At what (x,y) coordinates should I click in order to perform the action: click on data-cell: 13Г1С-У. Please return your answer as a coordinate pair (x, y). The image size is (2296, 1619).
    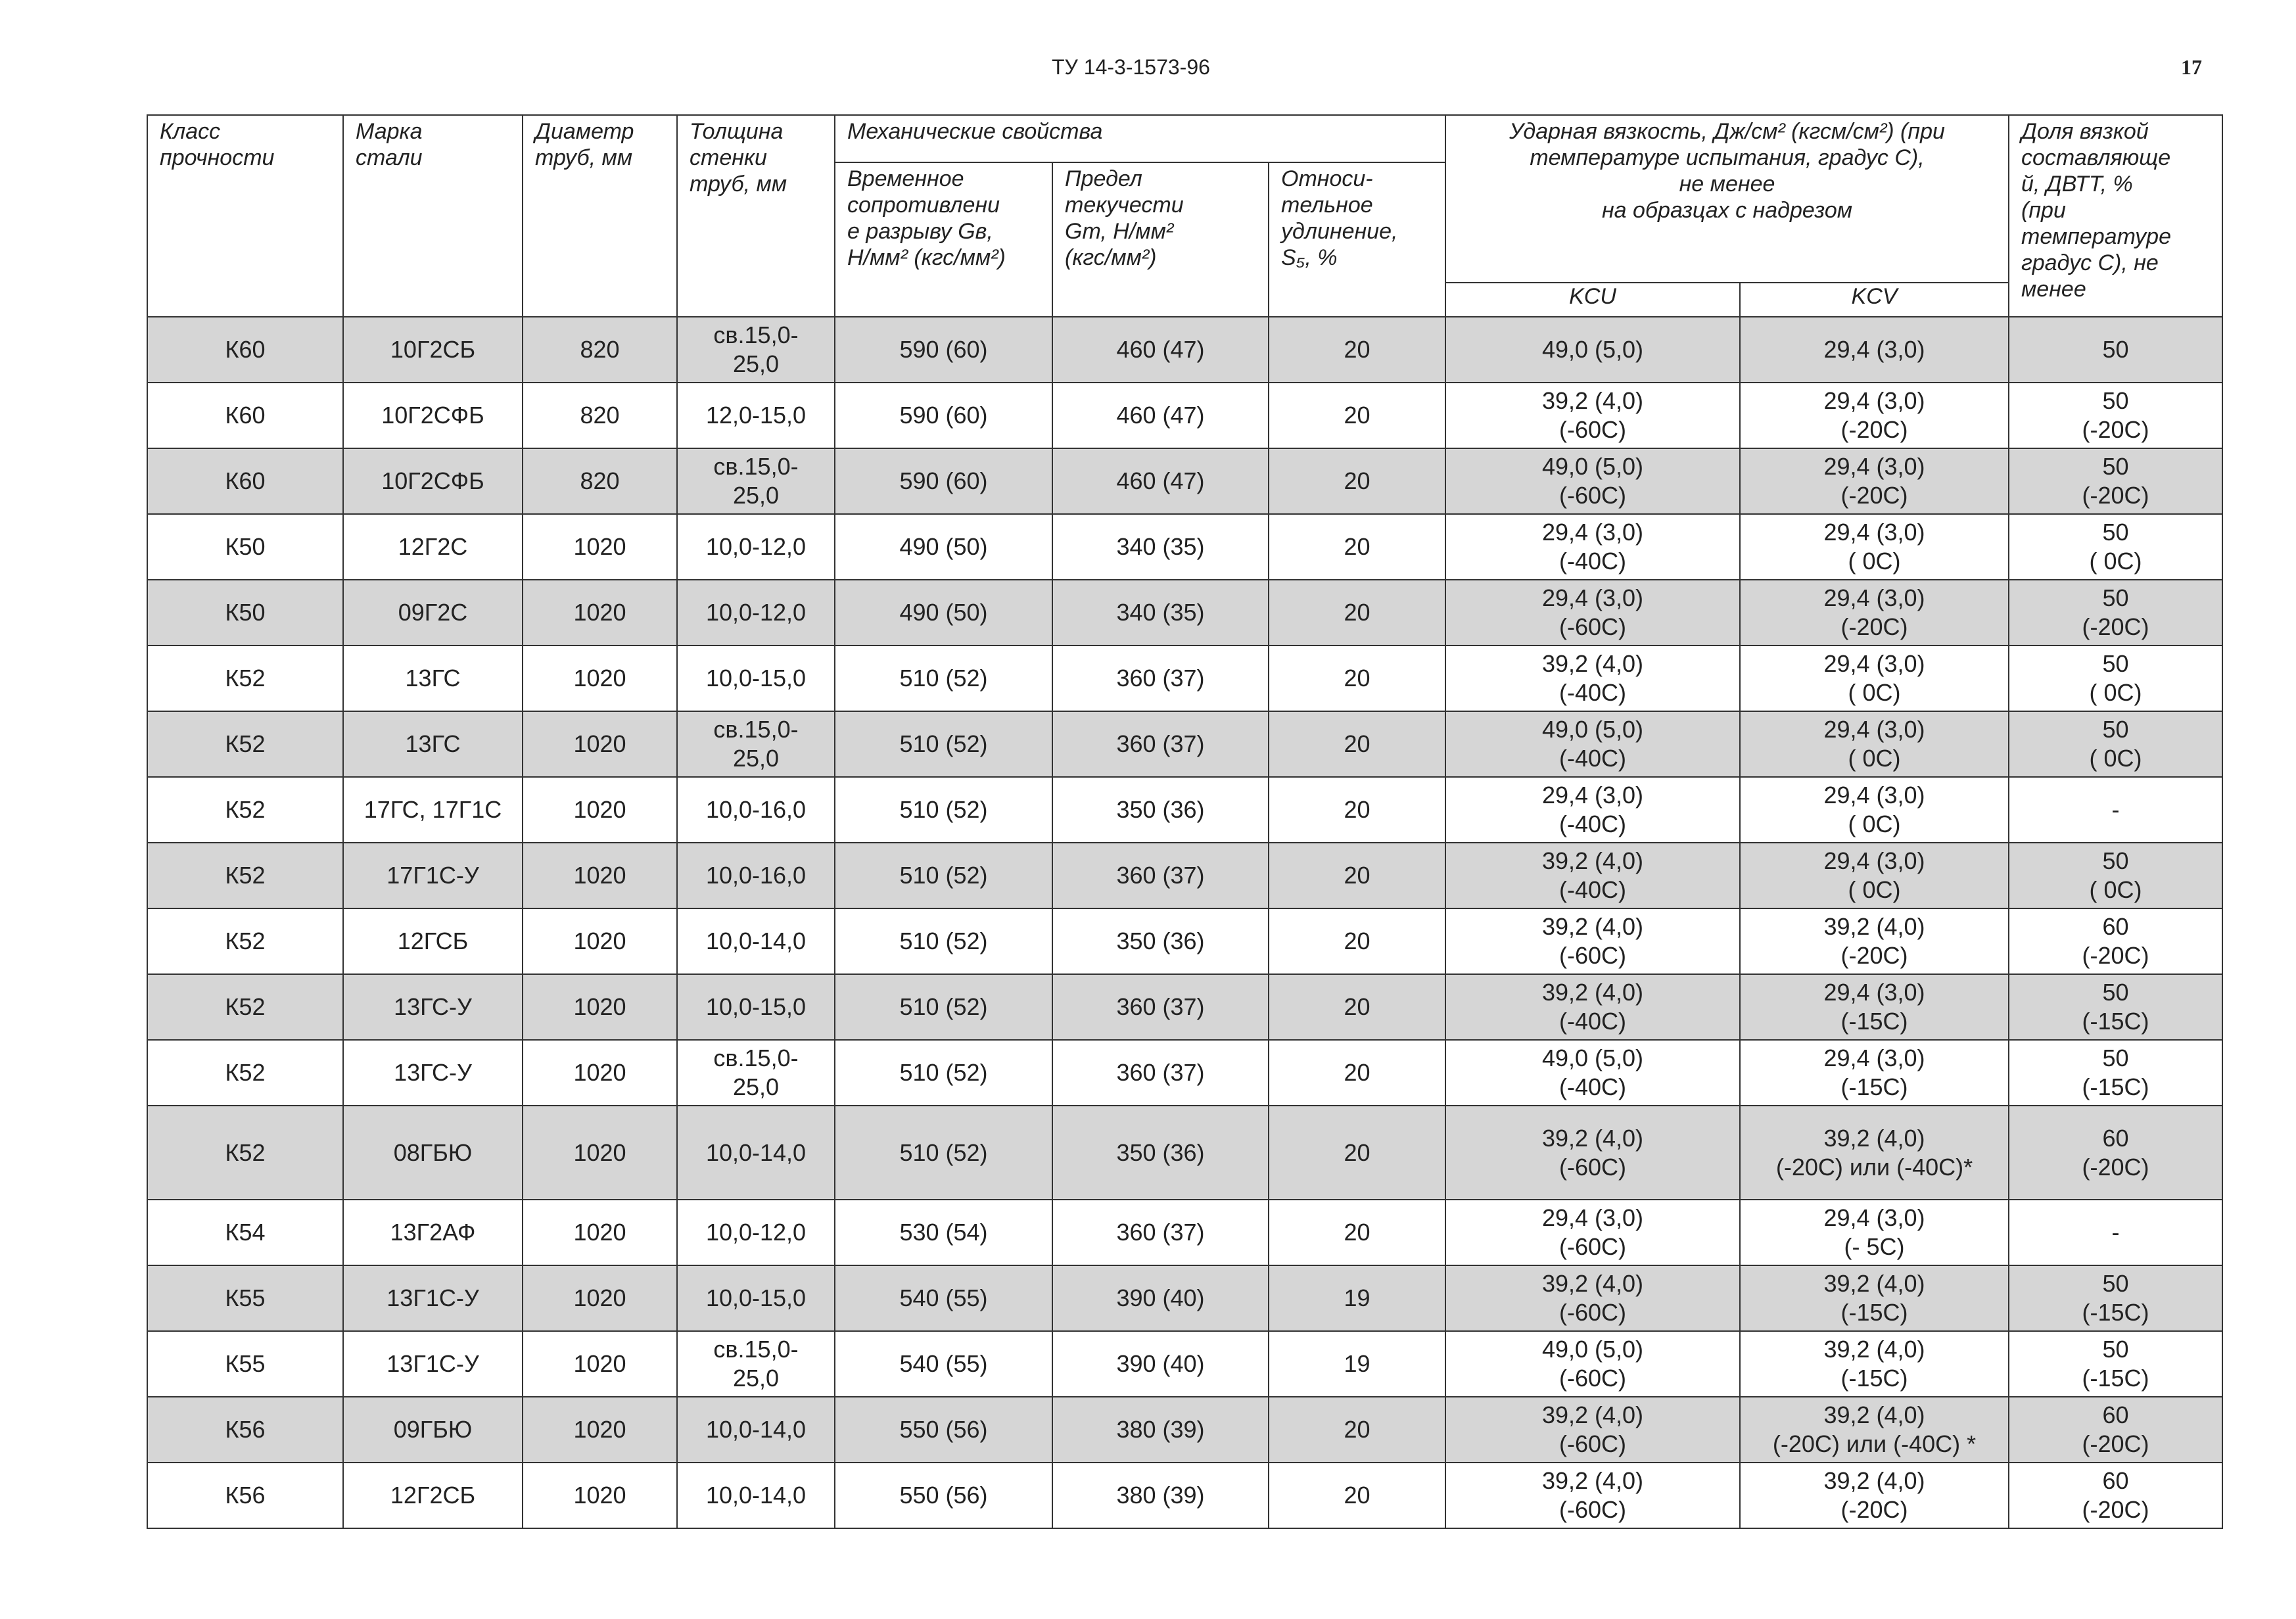
    Looking at the image, I should click on (432, 1363).